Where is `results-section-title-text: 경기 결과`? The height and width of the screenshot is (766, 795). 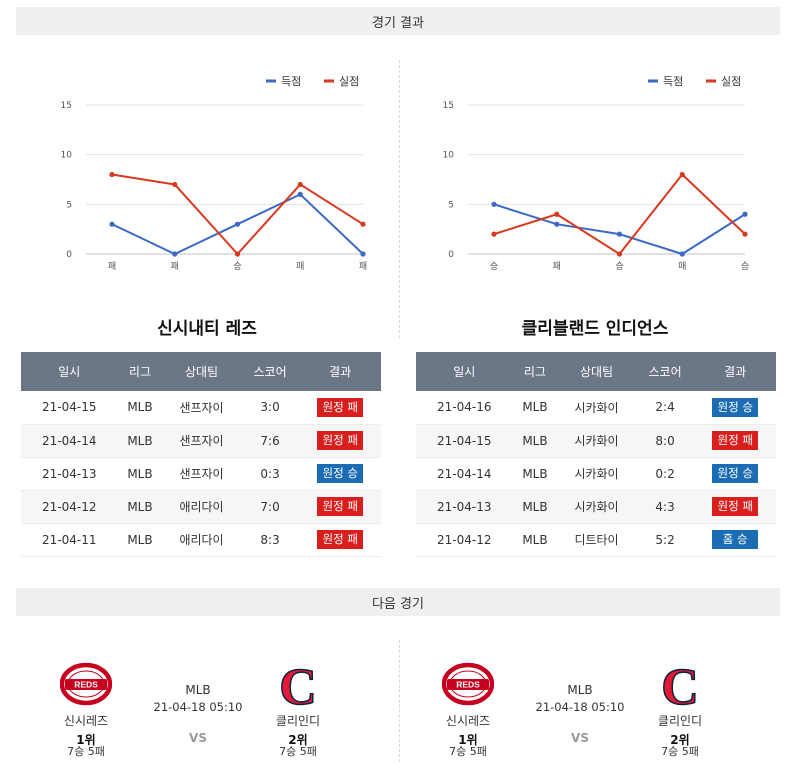
results-section-title-text: 경기 결과 is located at coordinates (398, 23).